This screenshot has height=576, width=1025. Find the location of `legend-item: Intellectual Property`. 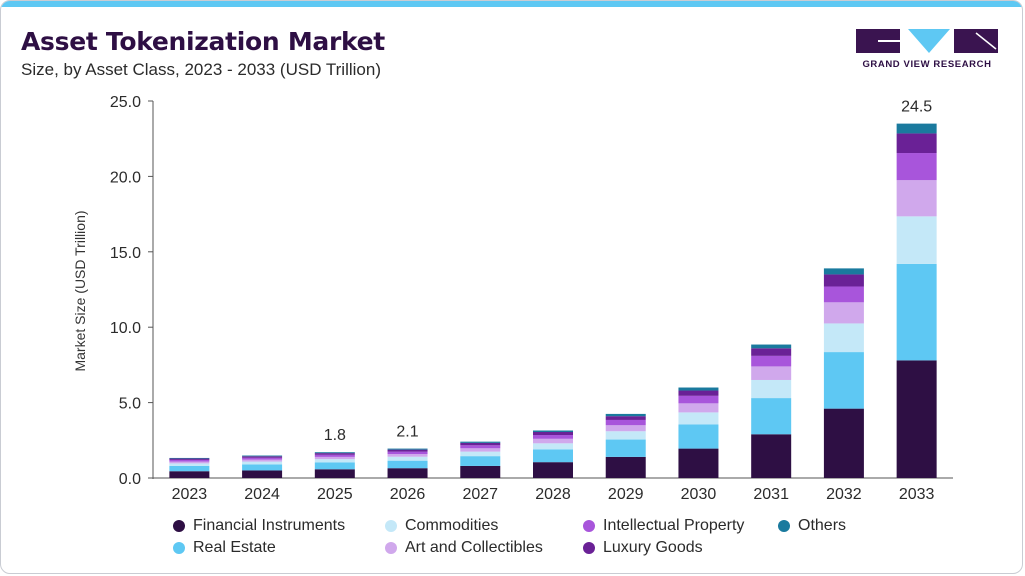

legend-item: Intellectual Property is located at coordinates (663, 526).